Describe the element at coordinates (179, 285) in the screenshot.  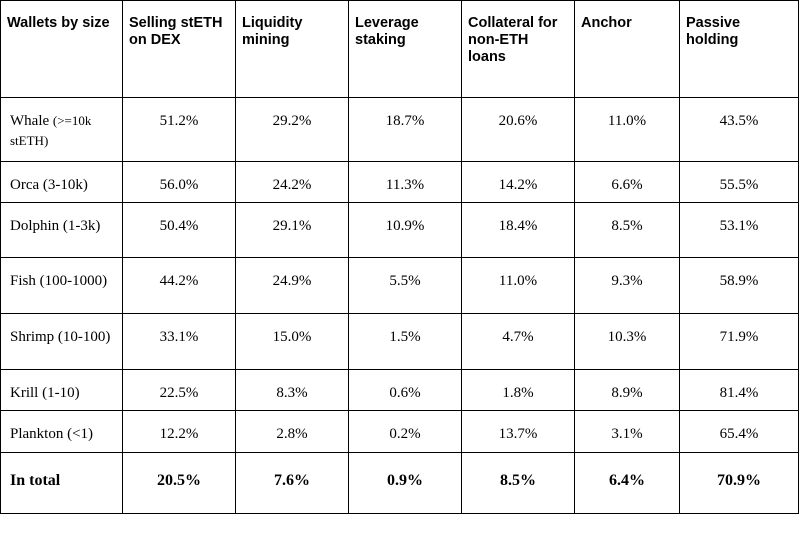
I see `table-cell: 44.2%` at that location.